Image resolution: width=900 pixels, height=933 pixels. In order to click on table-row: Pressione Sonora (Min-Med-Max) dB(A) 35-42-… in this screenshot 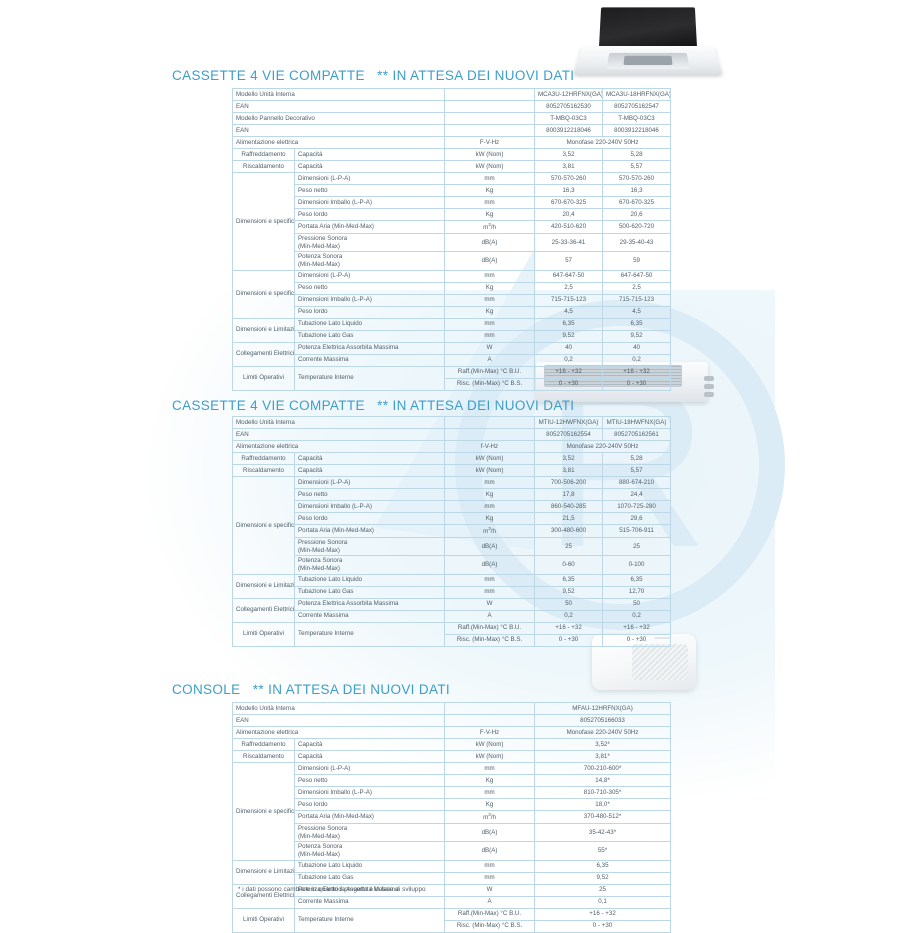, I will do `click(452, 832)`.